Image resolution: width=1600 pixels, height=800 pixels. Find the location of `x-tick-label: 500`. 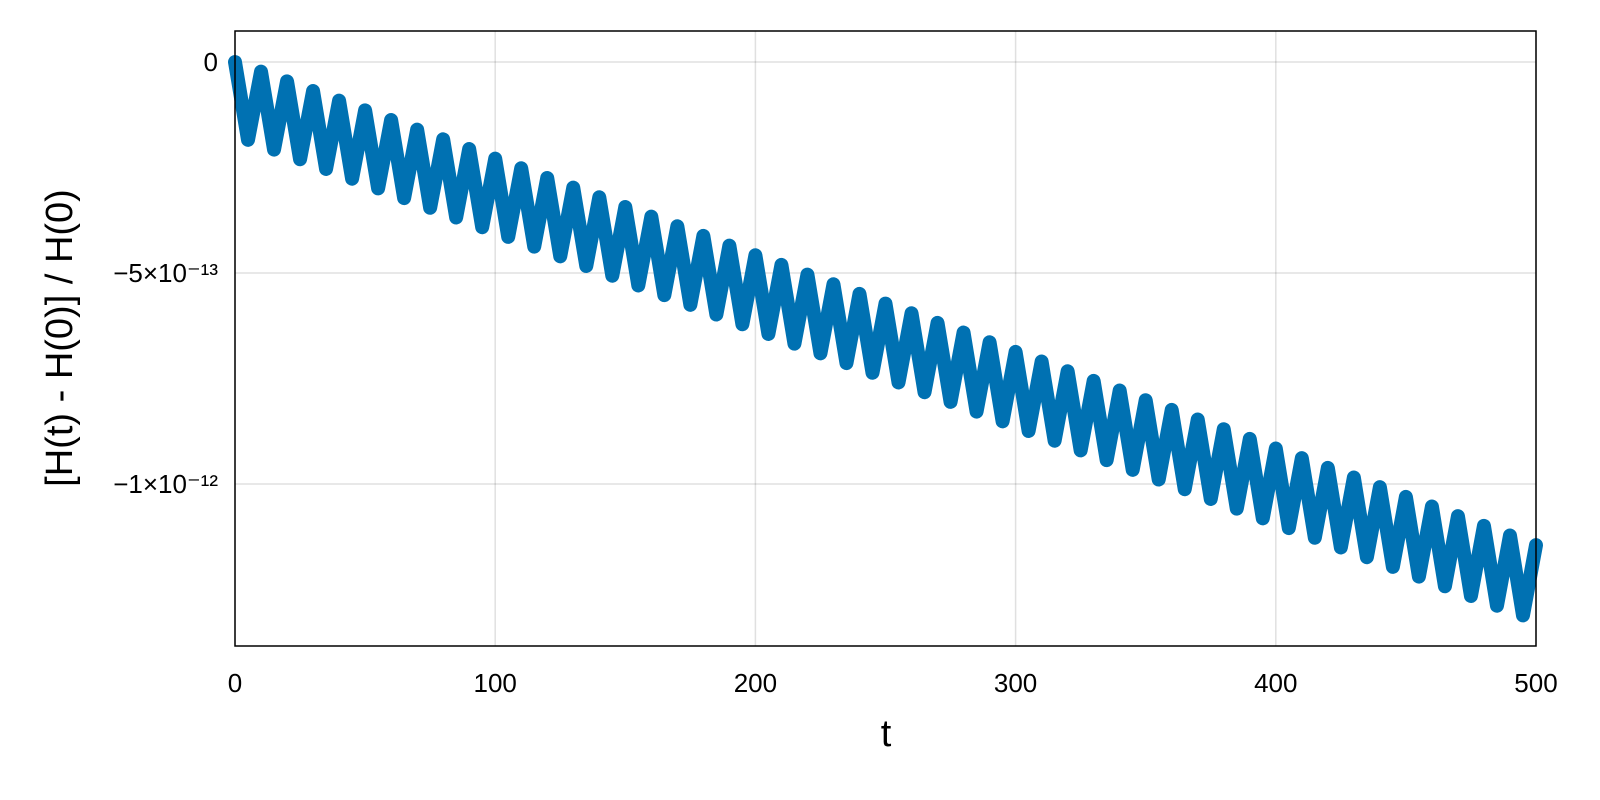

x-tick-label: 500 is located at coordinates (1535, 683).